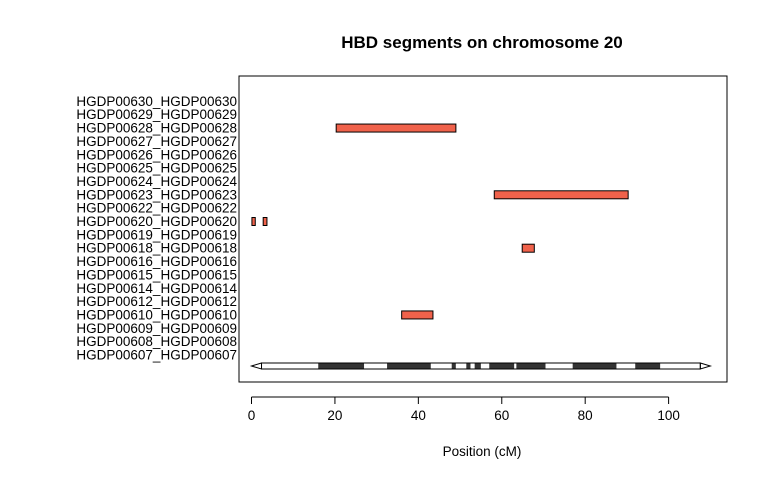 The width and height of the screenshot is (768, 480). Describe the element at coordinates (156, 114) in the screenshot. I see `y-tick-label: HGDP00629_HGDP00629` at that location.